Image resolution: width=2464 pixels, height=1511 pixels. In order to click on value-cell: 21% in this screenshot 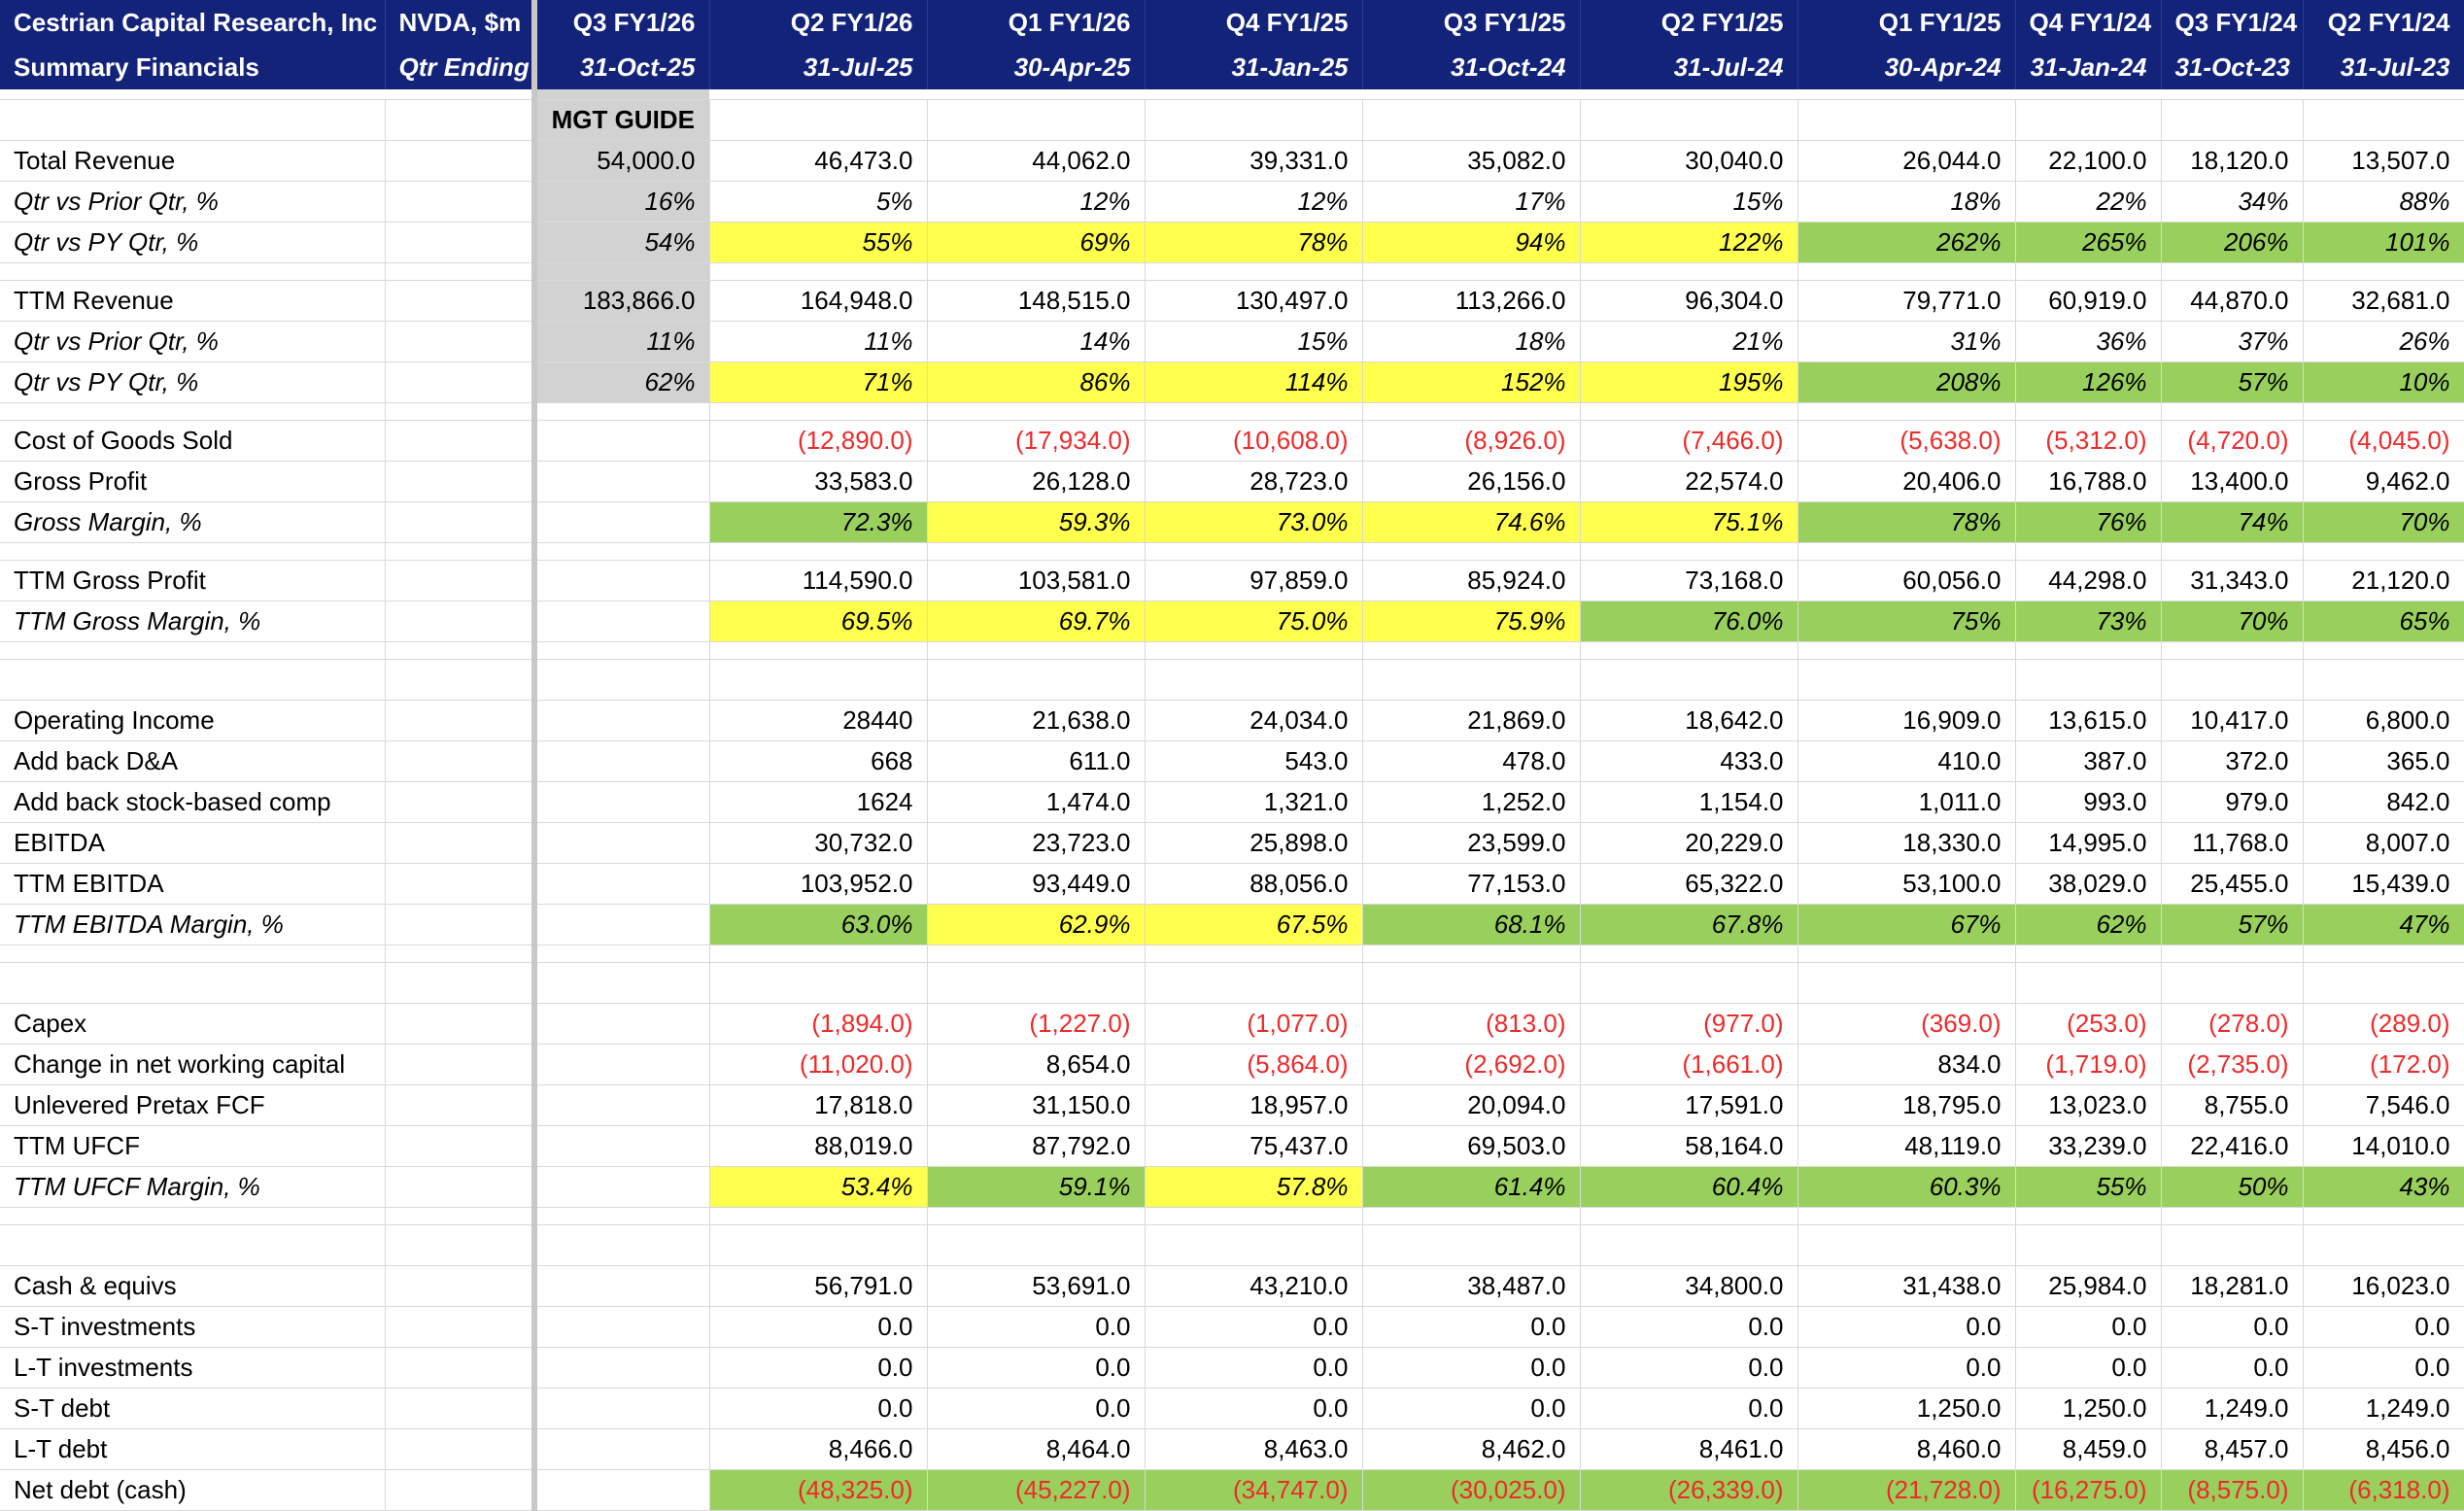, I will do `click(1689, 341)`.